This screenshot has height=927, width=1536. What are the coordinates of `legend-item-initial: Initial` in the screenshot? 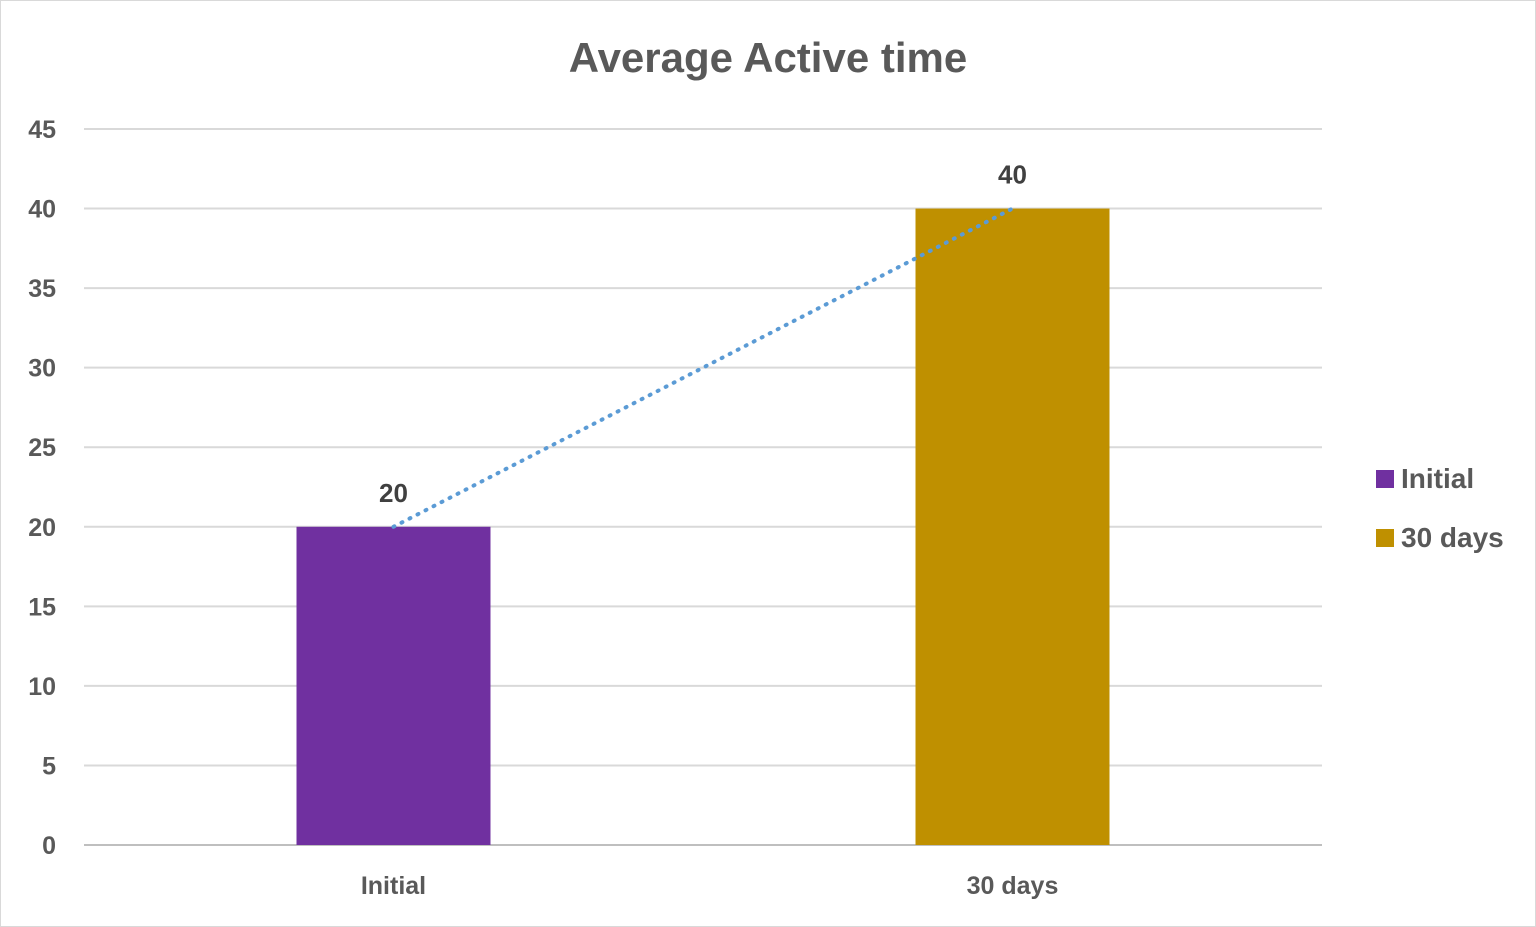 It's located at (1440, 479).